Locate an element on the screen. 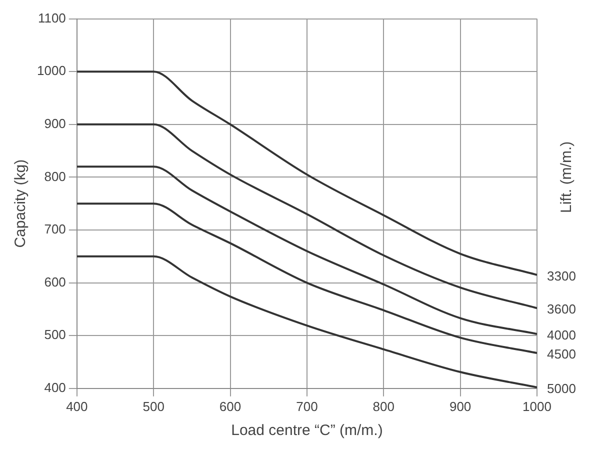  y-tick-label: 800 is located at coordinates (55, 176).